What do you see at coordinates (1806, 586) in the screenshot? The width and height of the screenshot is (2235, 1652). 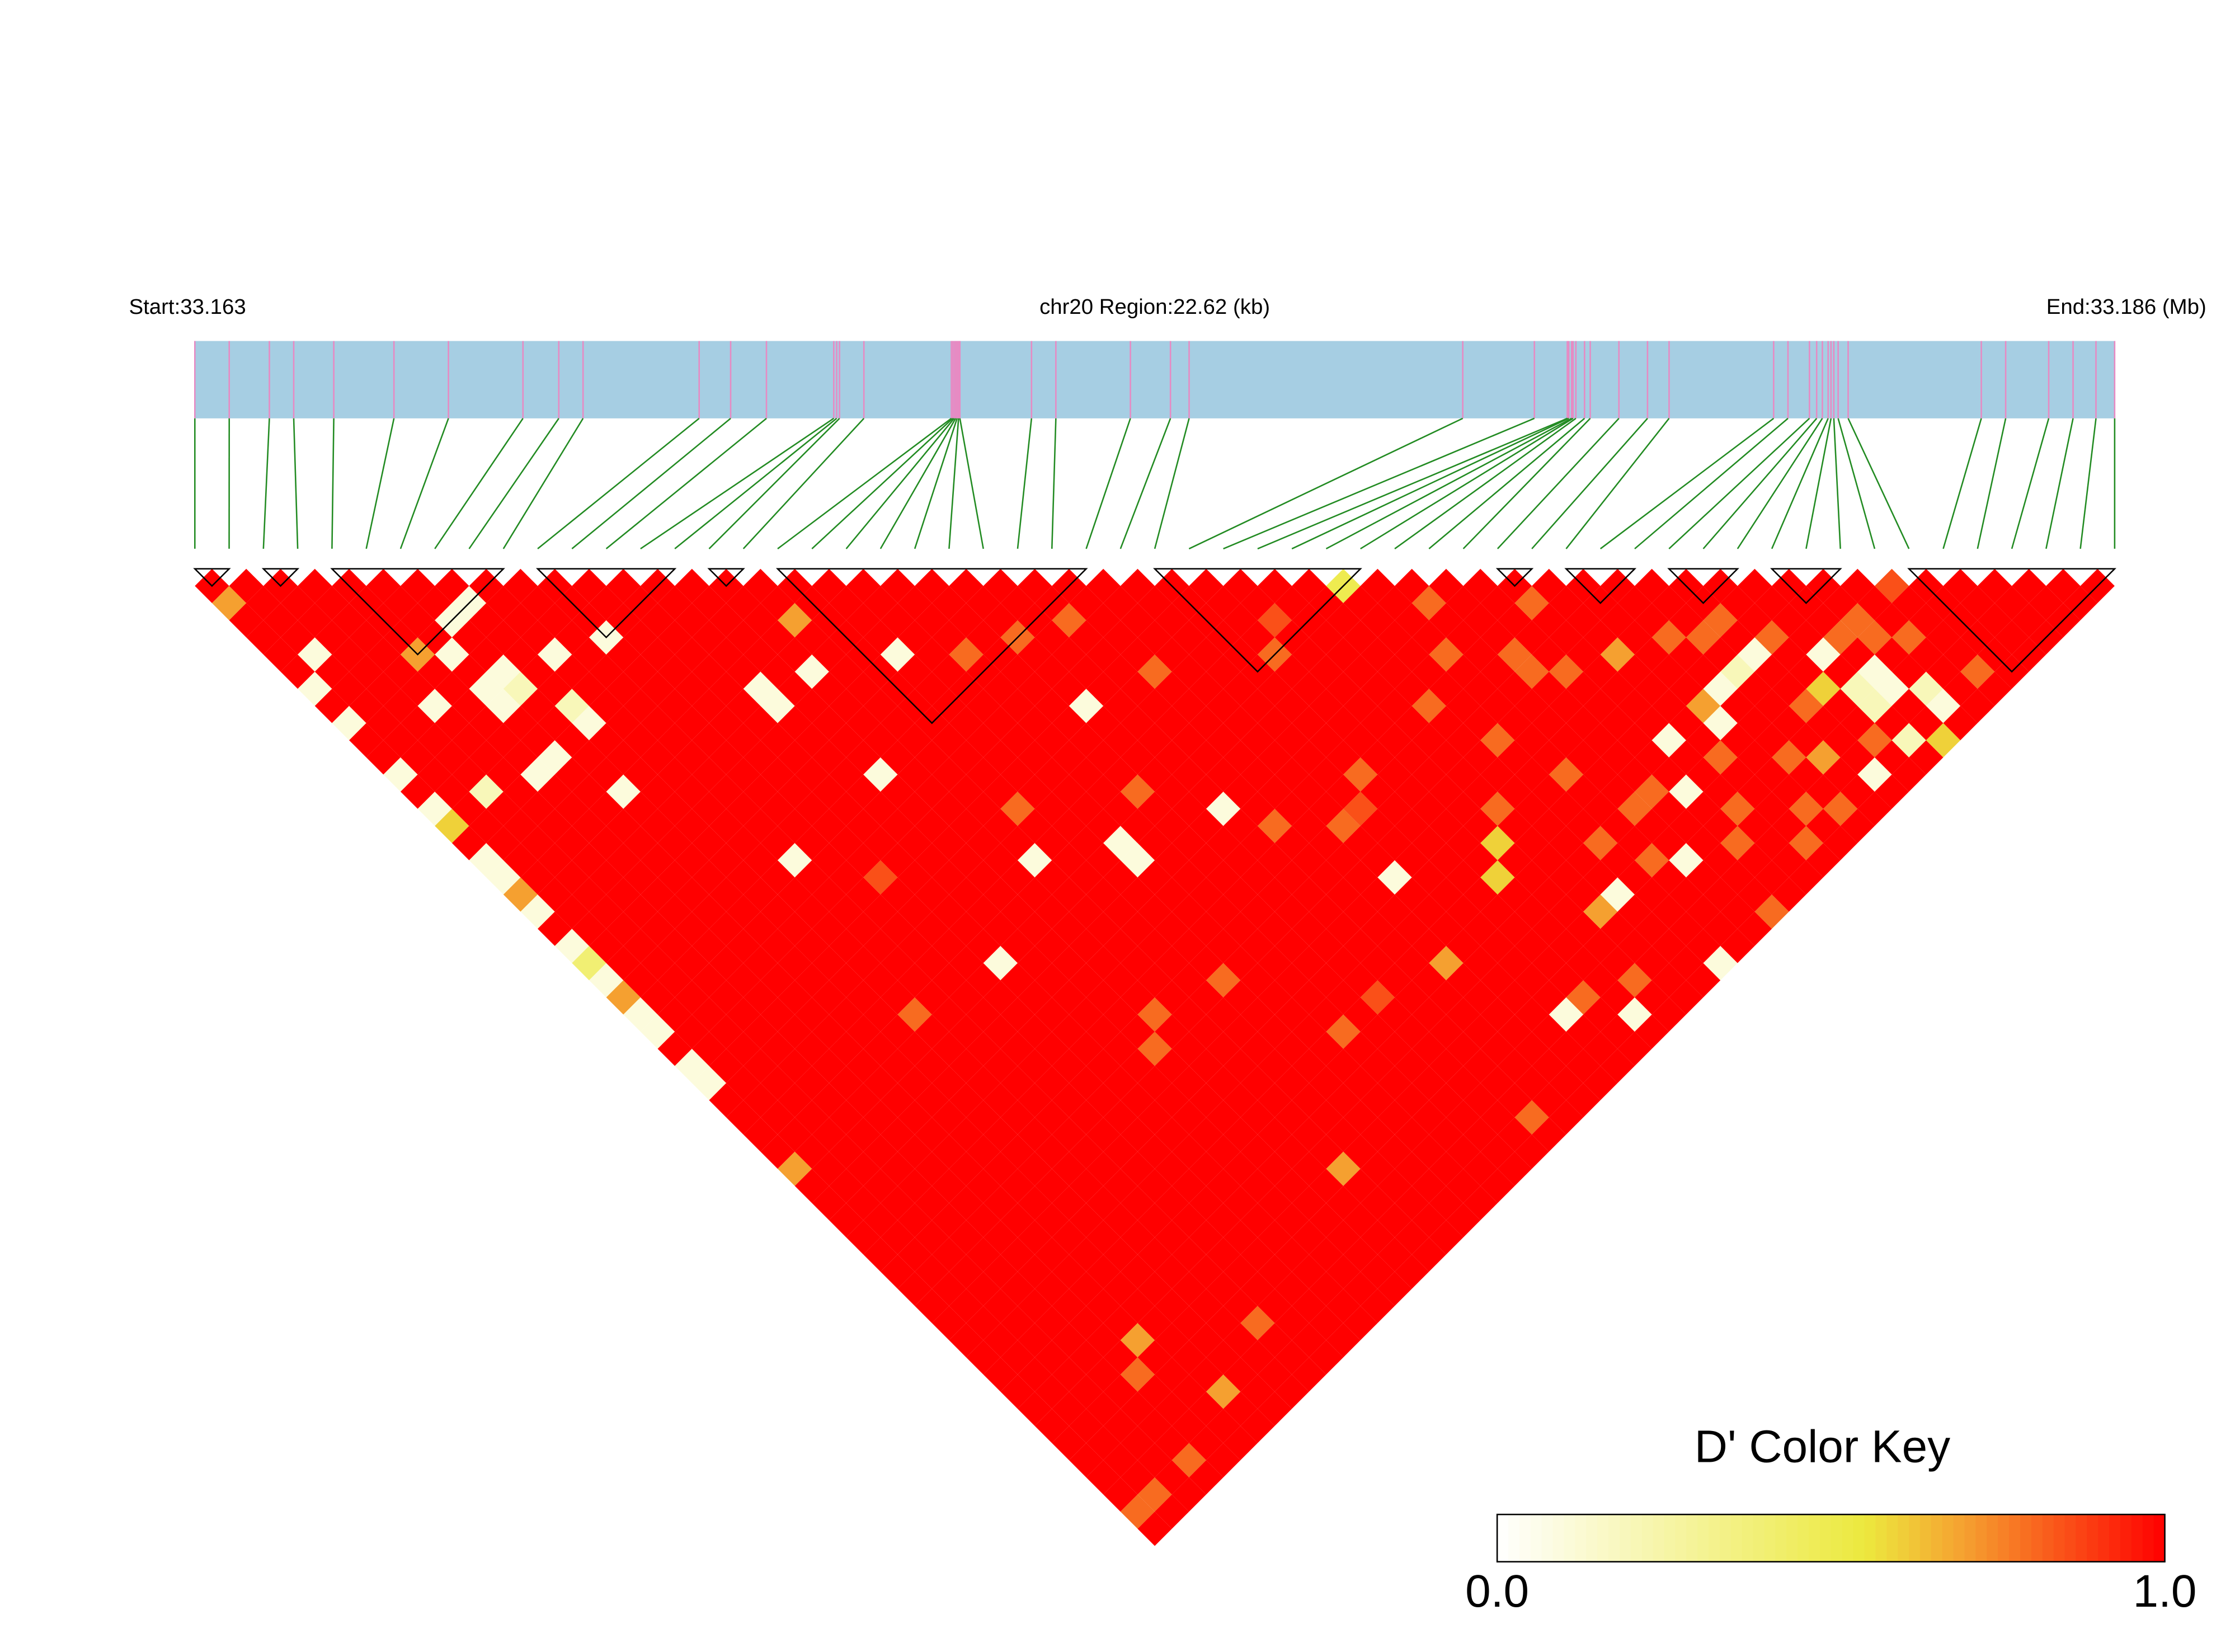 I see `ld-block` at bounding box center [1806, 586].